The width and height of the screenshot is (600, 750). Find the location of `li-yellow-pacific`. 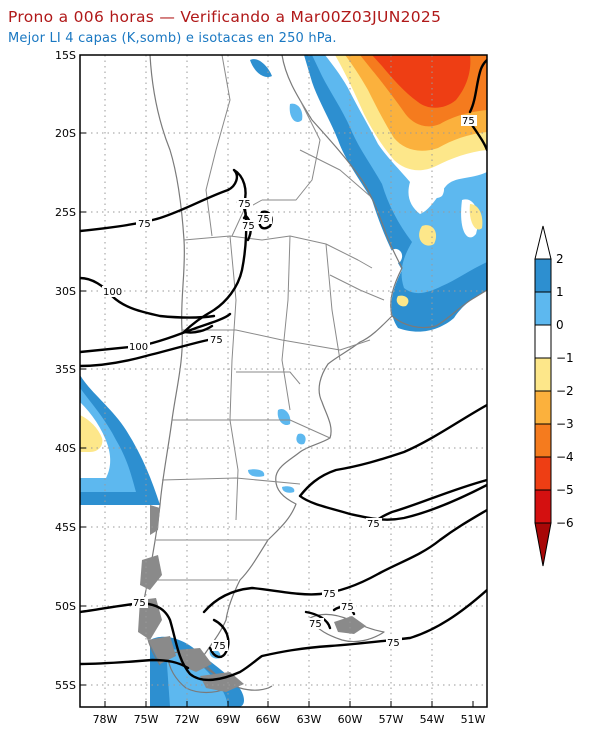

li-yellow-pacific is located at coordinates (91, 433).